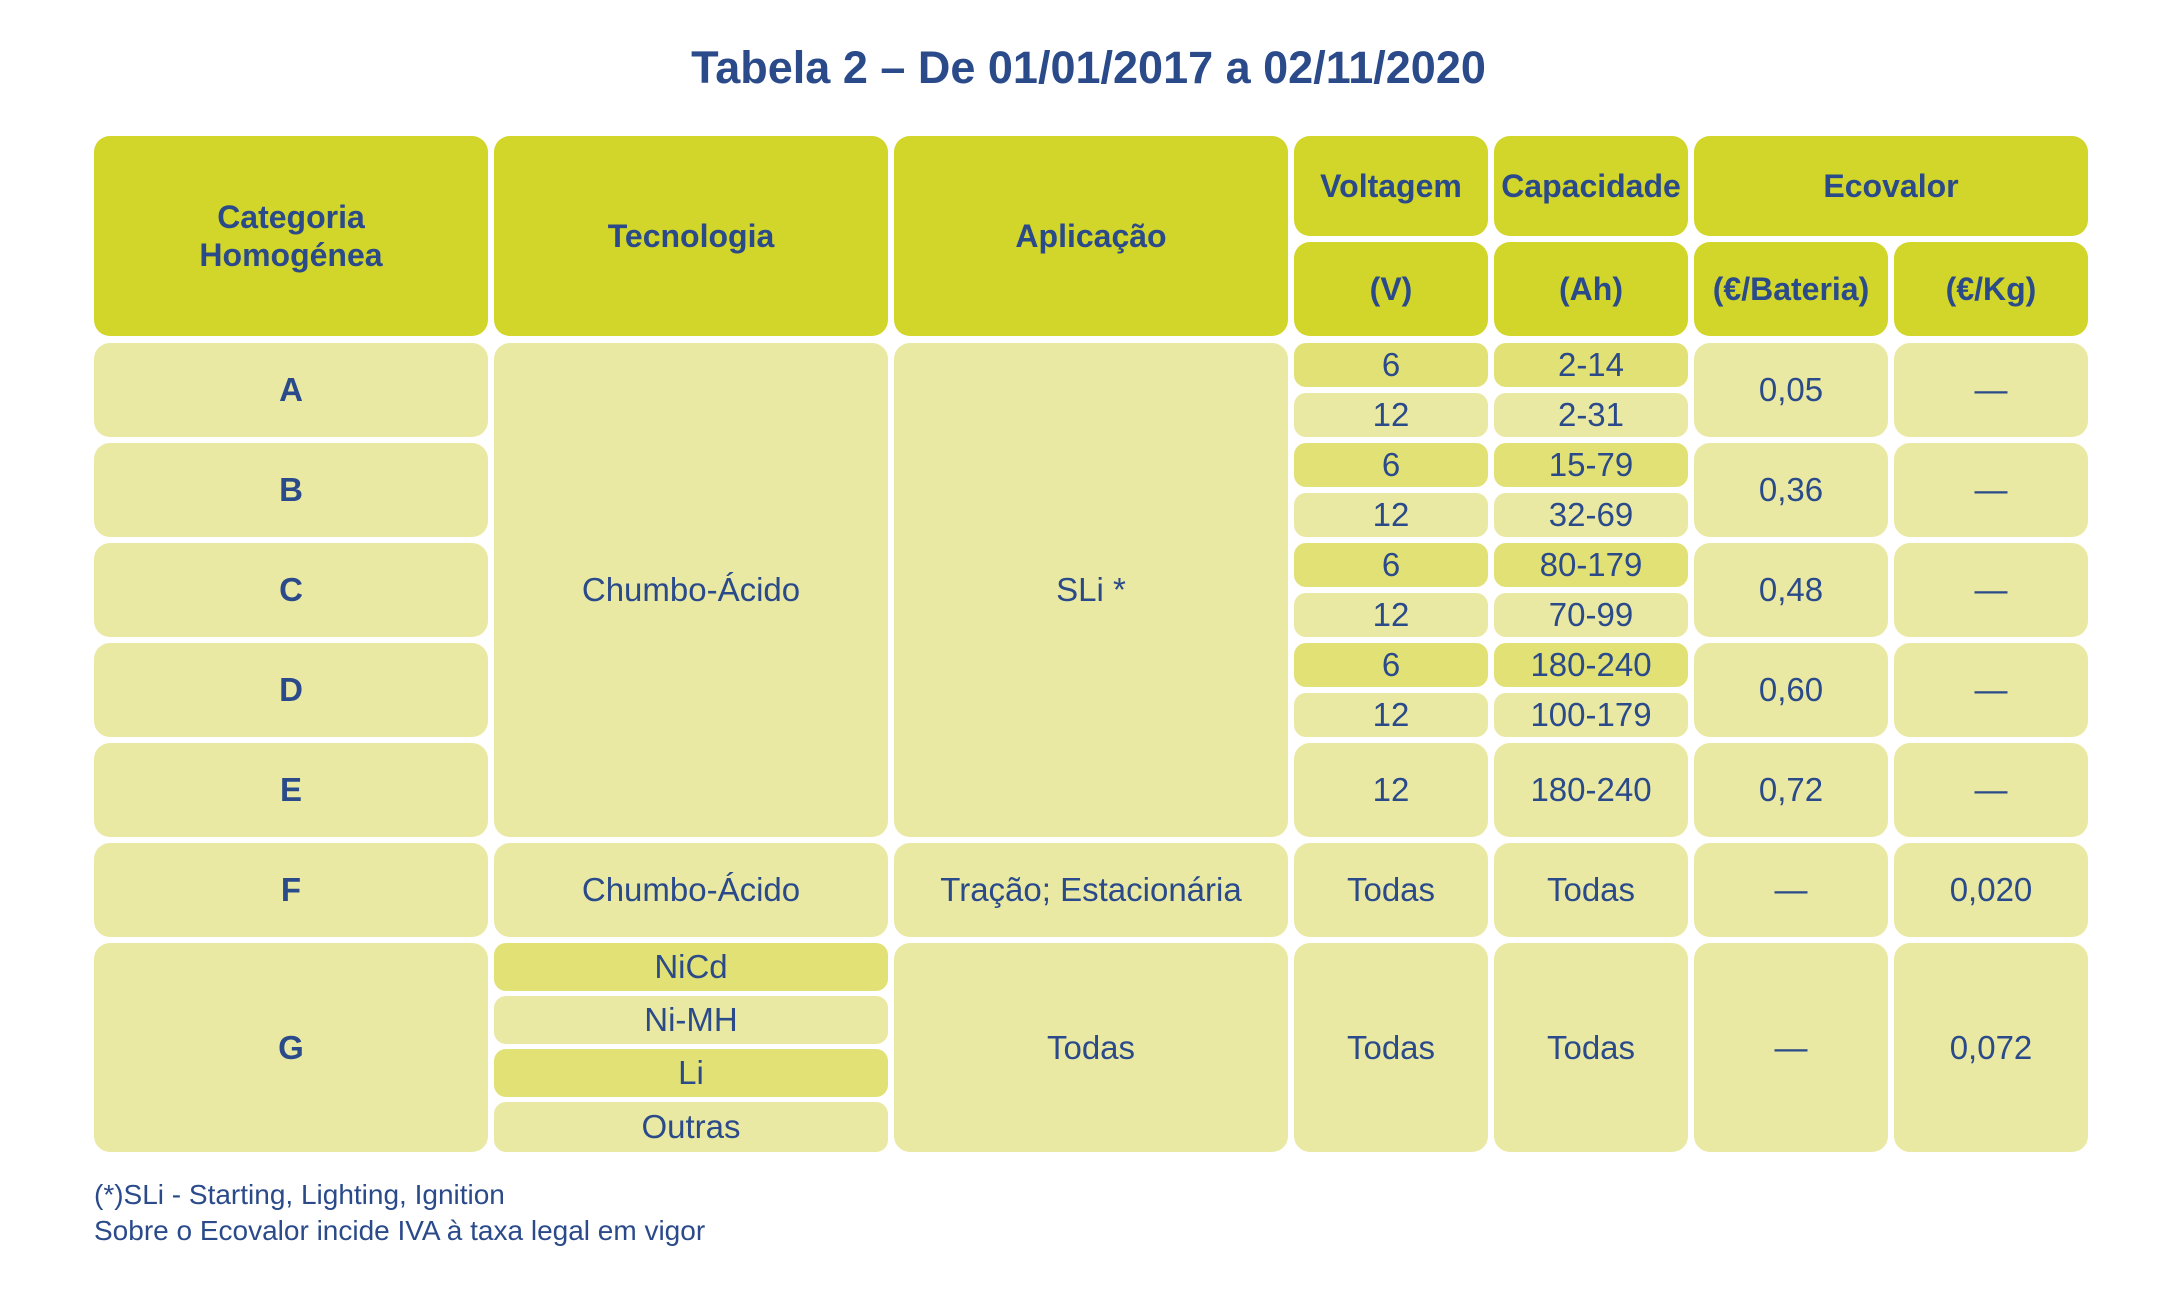 Image resolution: width=2177 pixels, height=1299 pixels. I want to click on capacidade-a-2: 2-31, so click(1591, 415).